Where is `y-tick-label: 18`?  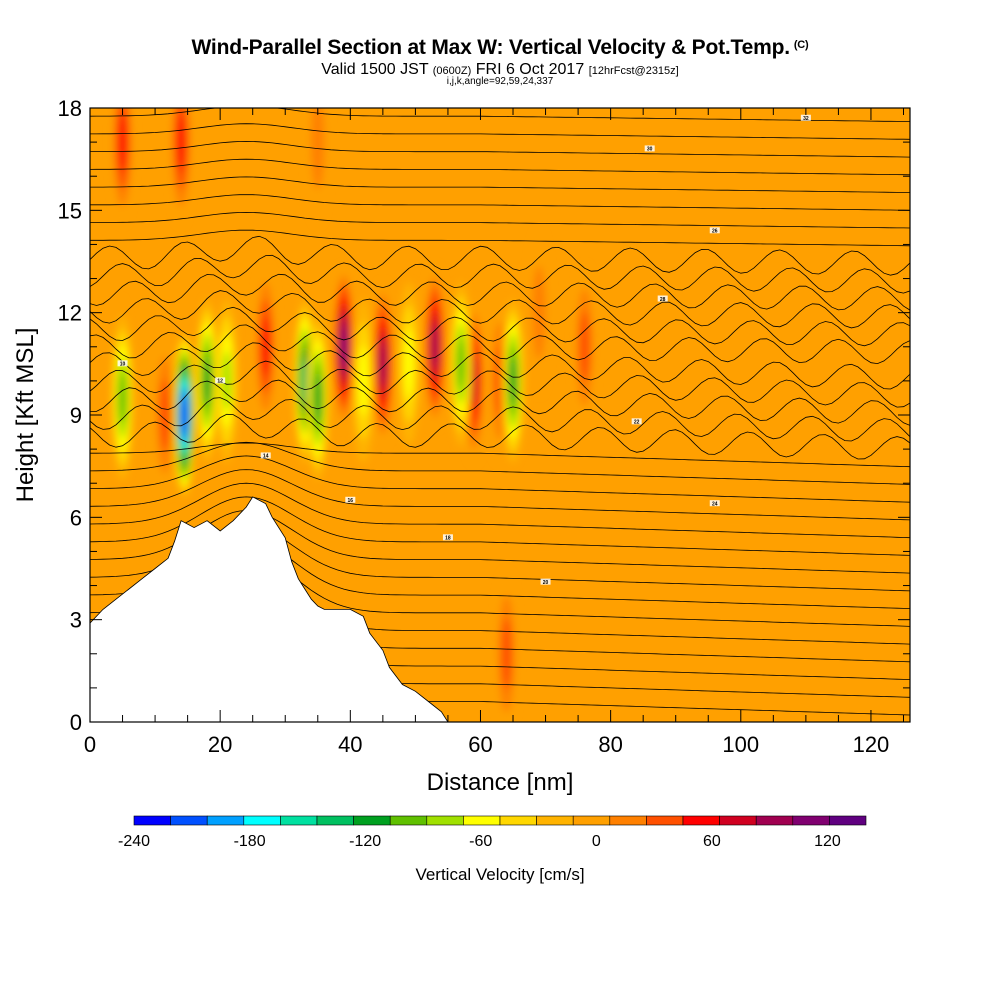 y-tick-label: 18 is located at coordinates (70, 108).